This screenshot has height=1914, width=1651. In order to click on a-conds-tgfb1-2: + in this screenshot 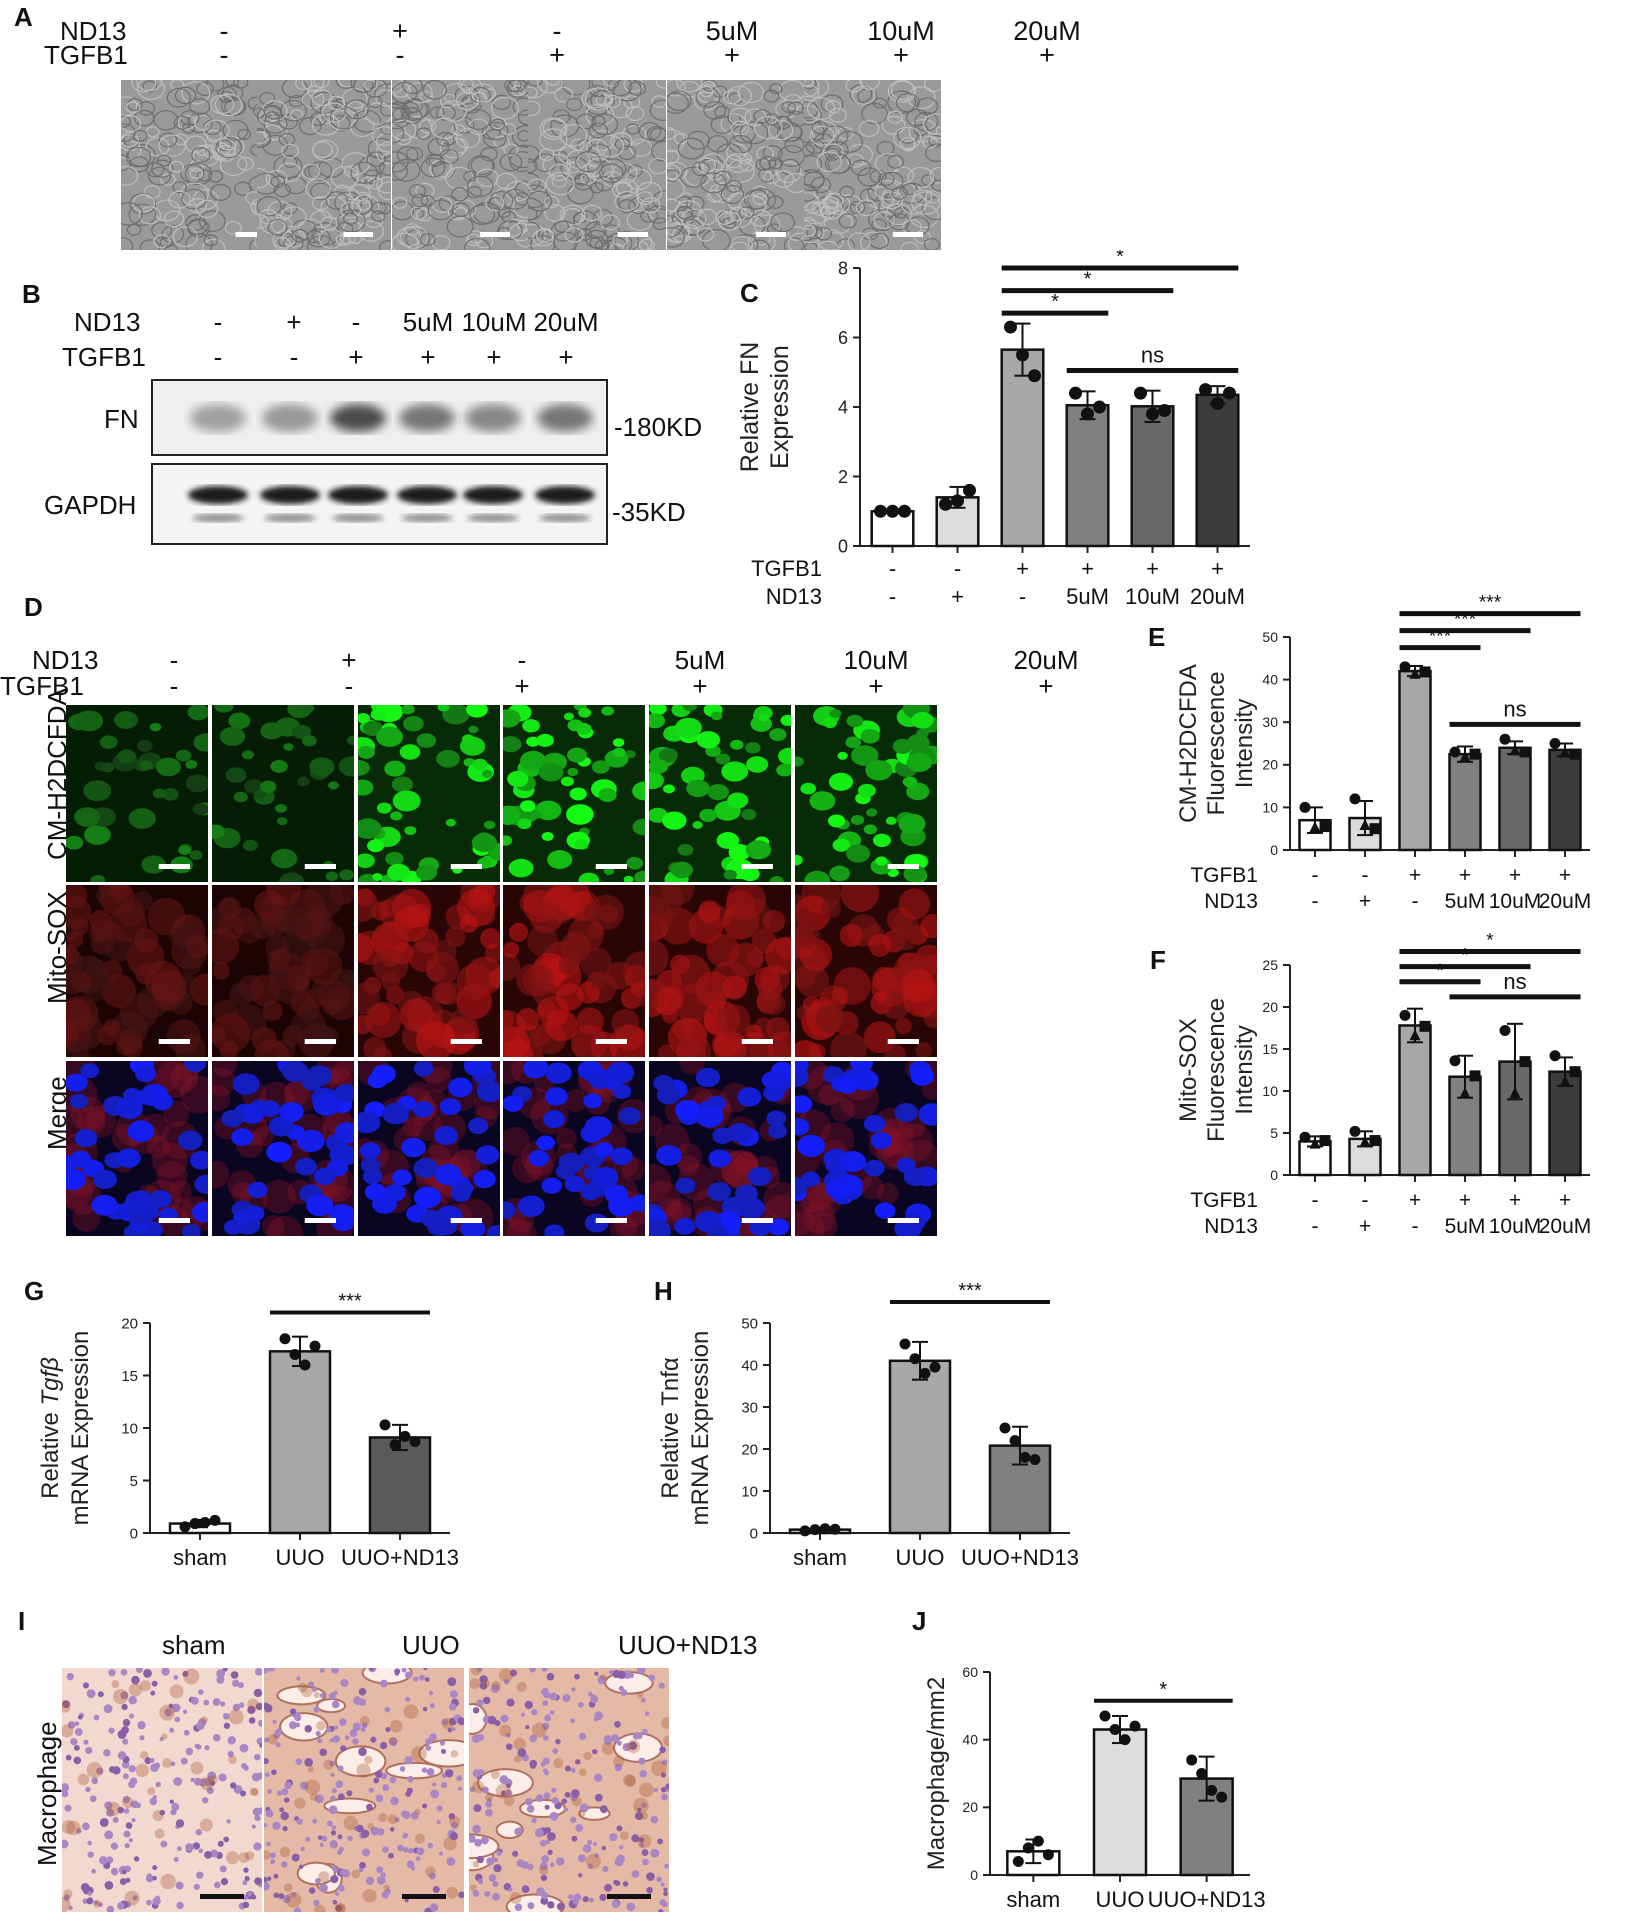, I will do `click(557, 55)`.